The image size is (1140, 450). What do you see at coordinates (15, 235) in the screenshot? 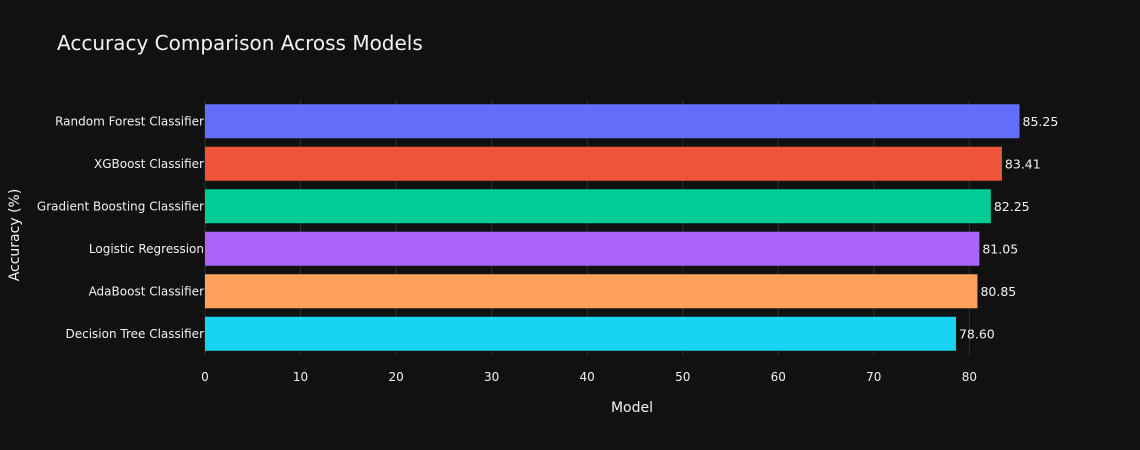
I see `y-axis-title: Accuracy (%)` at bounding box center [15, 235].